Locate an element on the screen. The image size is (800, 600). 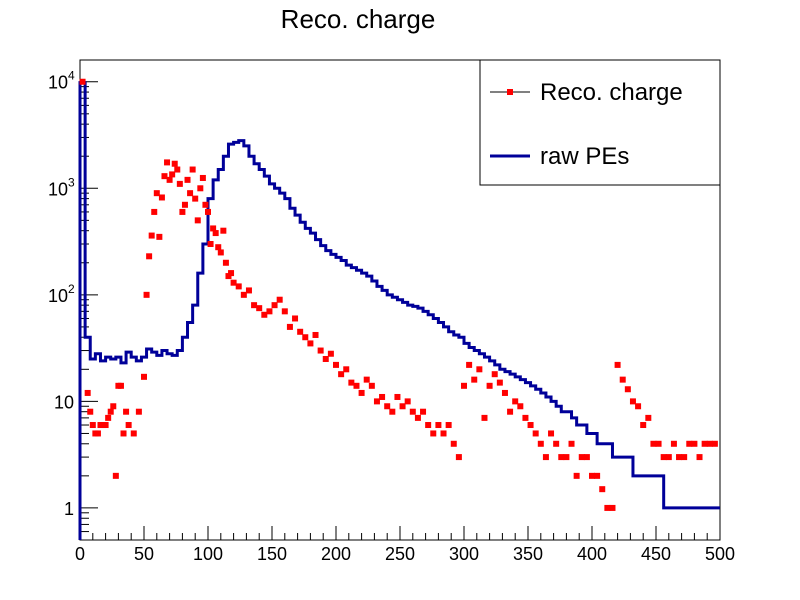
x-tick-label: 300 is located at coordinates (464, 554).